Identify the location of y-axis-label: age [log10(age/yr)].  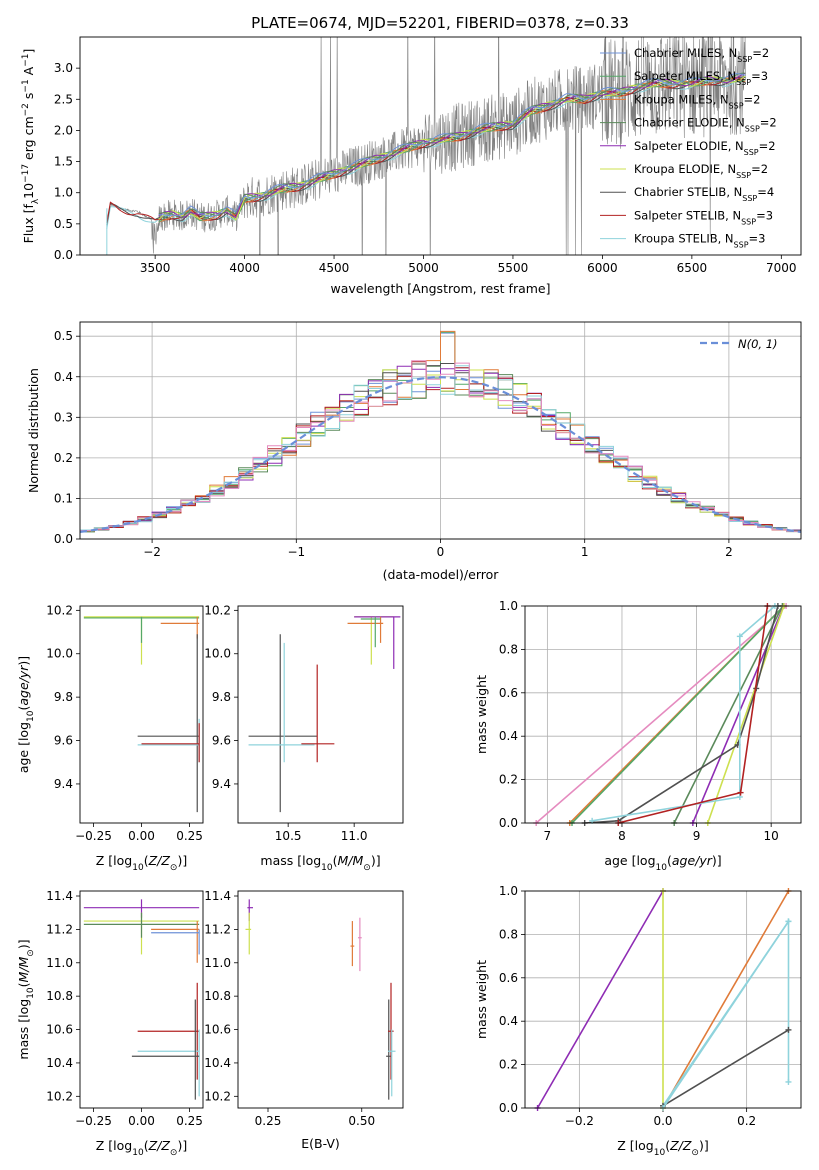
(26, 714).